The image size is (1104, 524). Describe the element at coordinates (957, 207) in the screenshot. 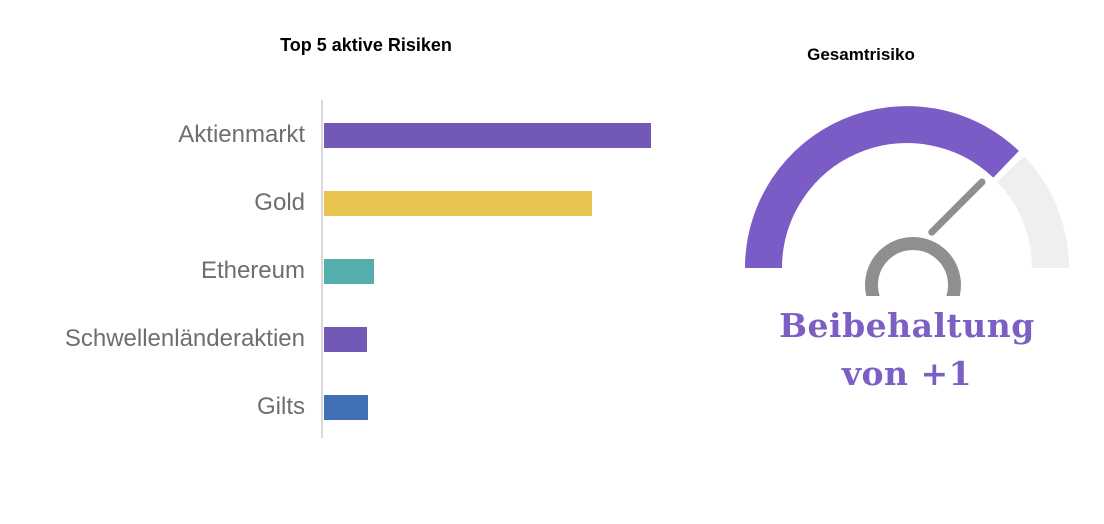

I see `gauge-needle` at that location.